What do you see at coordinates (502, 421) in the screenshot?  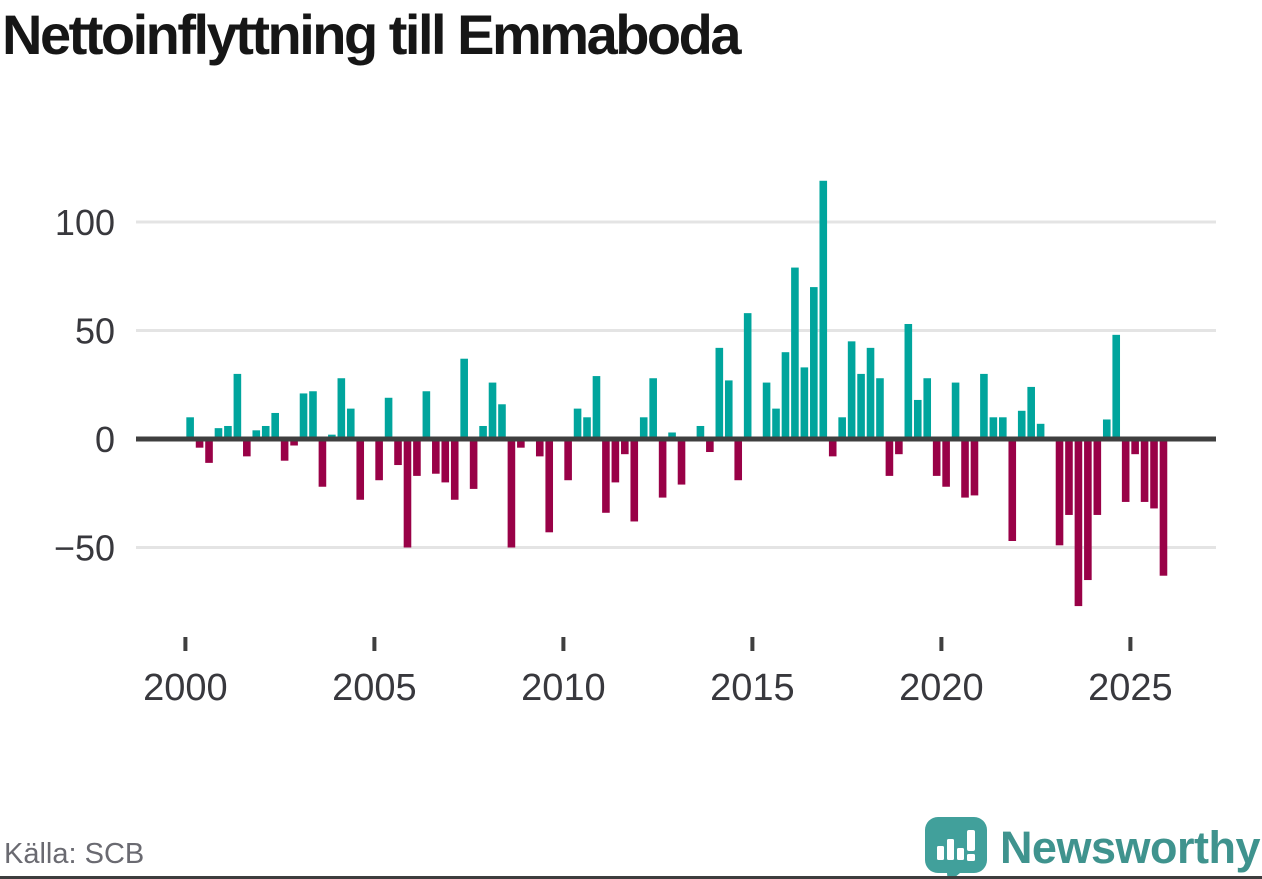 I see `bar-q33` at bounding box center [502, 421].